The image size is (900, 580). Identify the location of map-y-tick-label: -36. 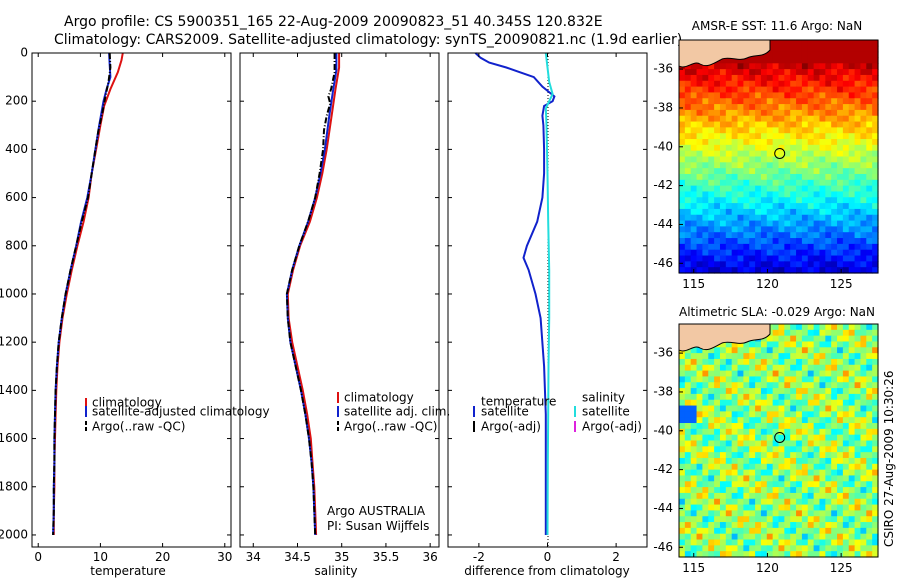
(663, 353).